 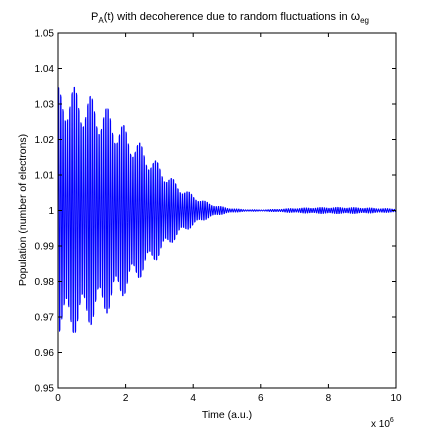 What do you see at coordinates (227, 415) in the screenshot?
I see `x-axis-label: Time (a.u.)` at bounding box center [227, 415].